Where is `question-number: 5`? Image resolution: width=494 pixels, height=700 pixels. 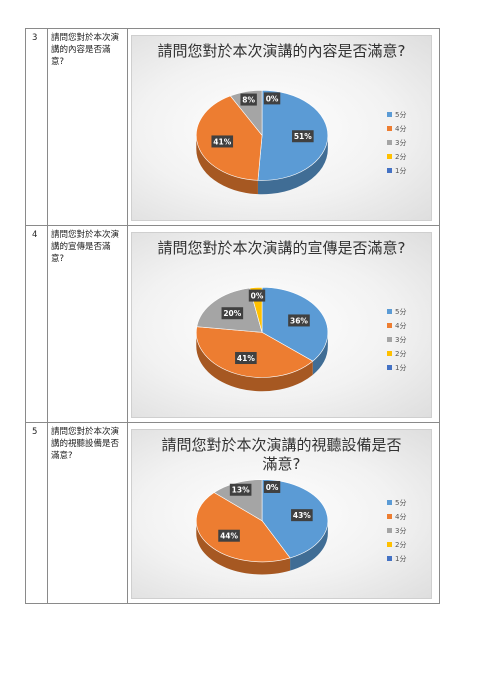
question-number: 5 is located at coordinates (37, 513).